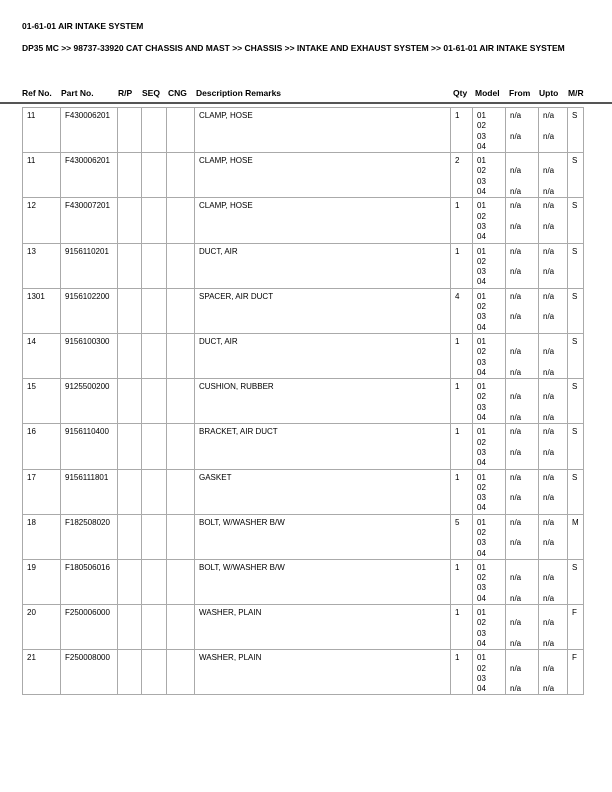 This screenshot has height=792, width=612. I want to click on header-divider, so click(306, 103).